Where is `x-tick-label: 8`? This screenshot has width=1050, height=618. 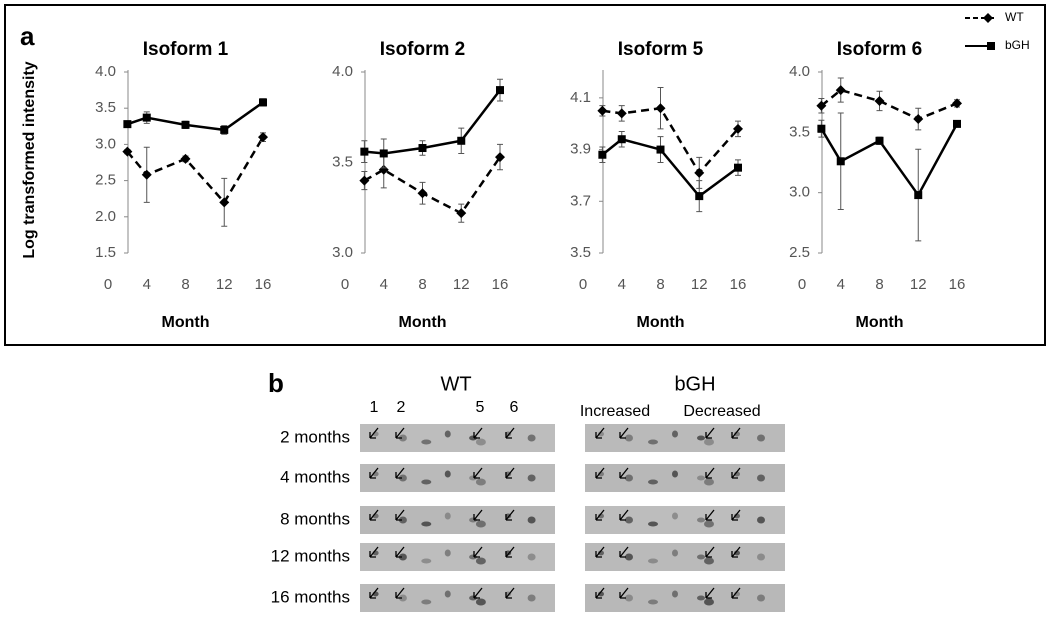
x-tick-label: 8 is located at coordinates (422, 284).